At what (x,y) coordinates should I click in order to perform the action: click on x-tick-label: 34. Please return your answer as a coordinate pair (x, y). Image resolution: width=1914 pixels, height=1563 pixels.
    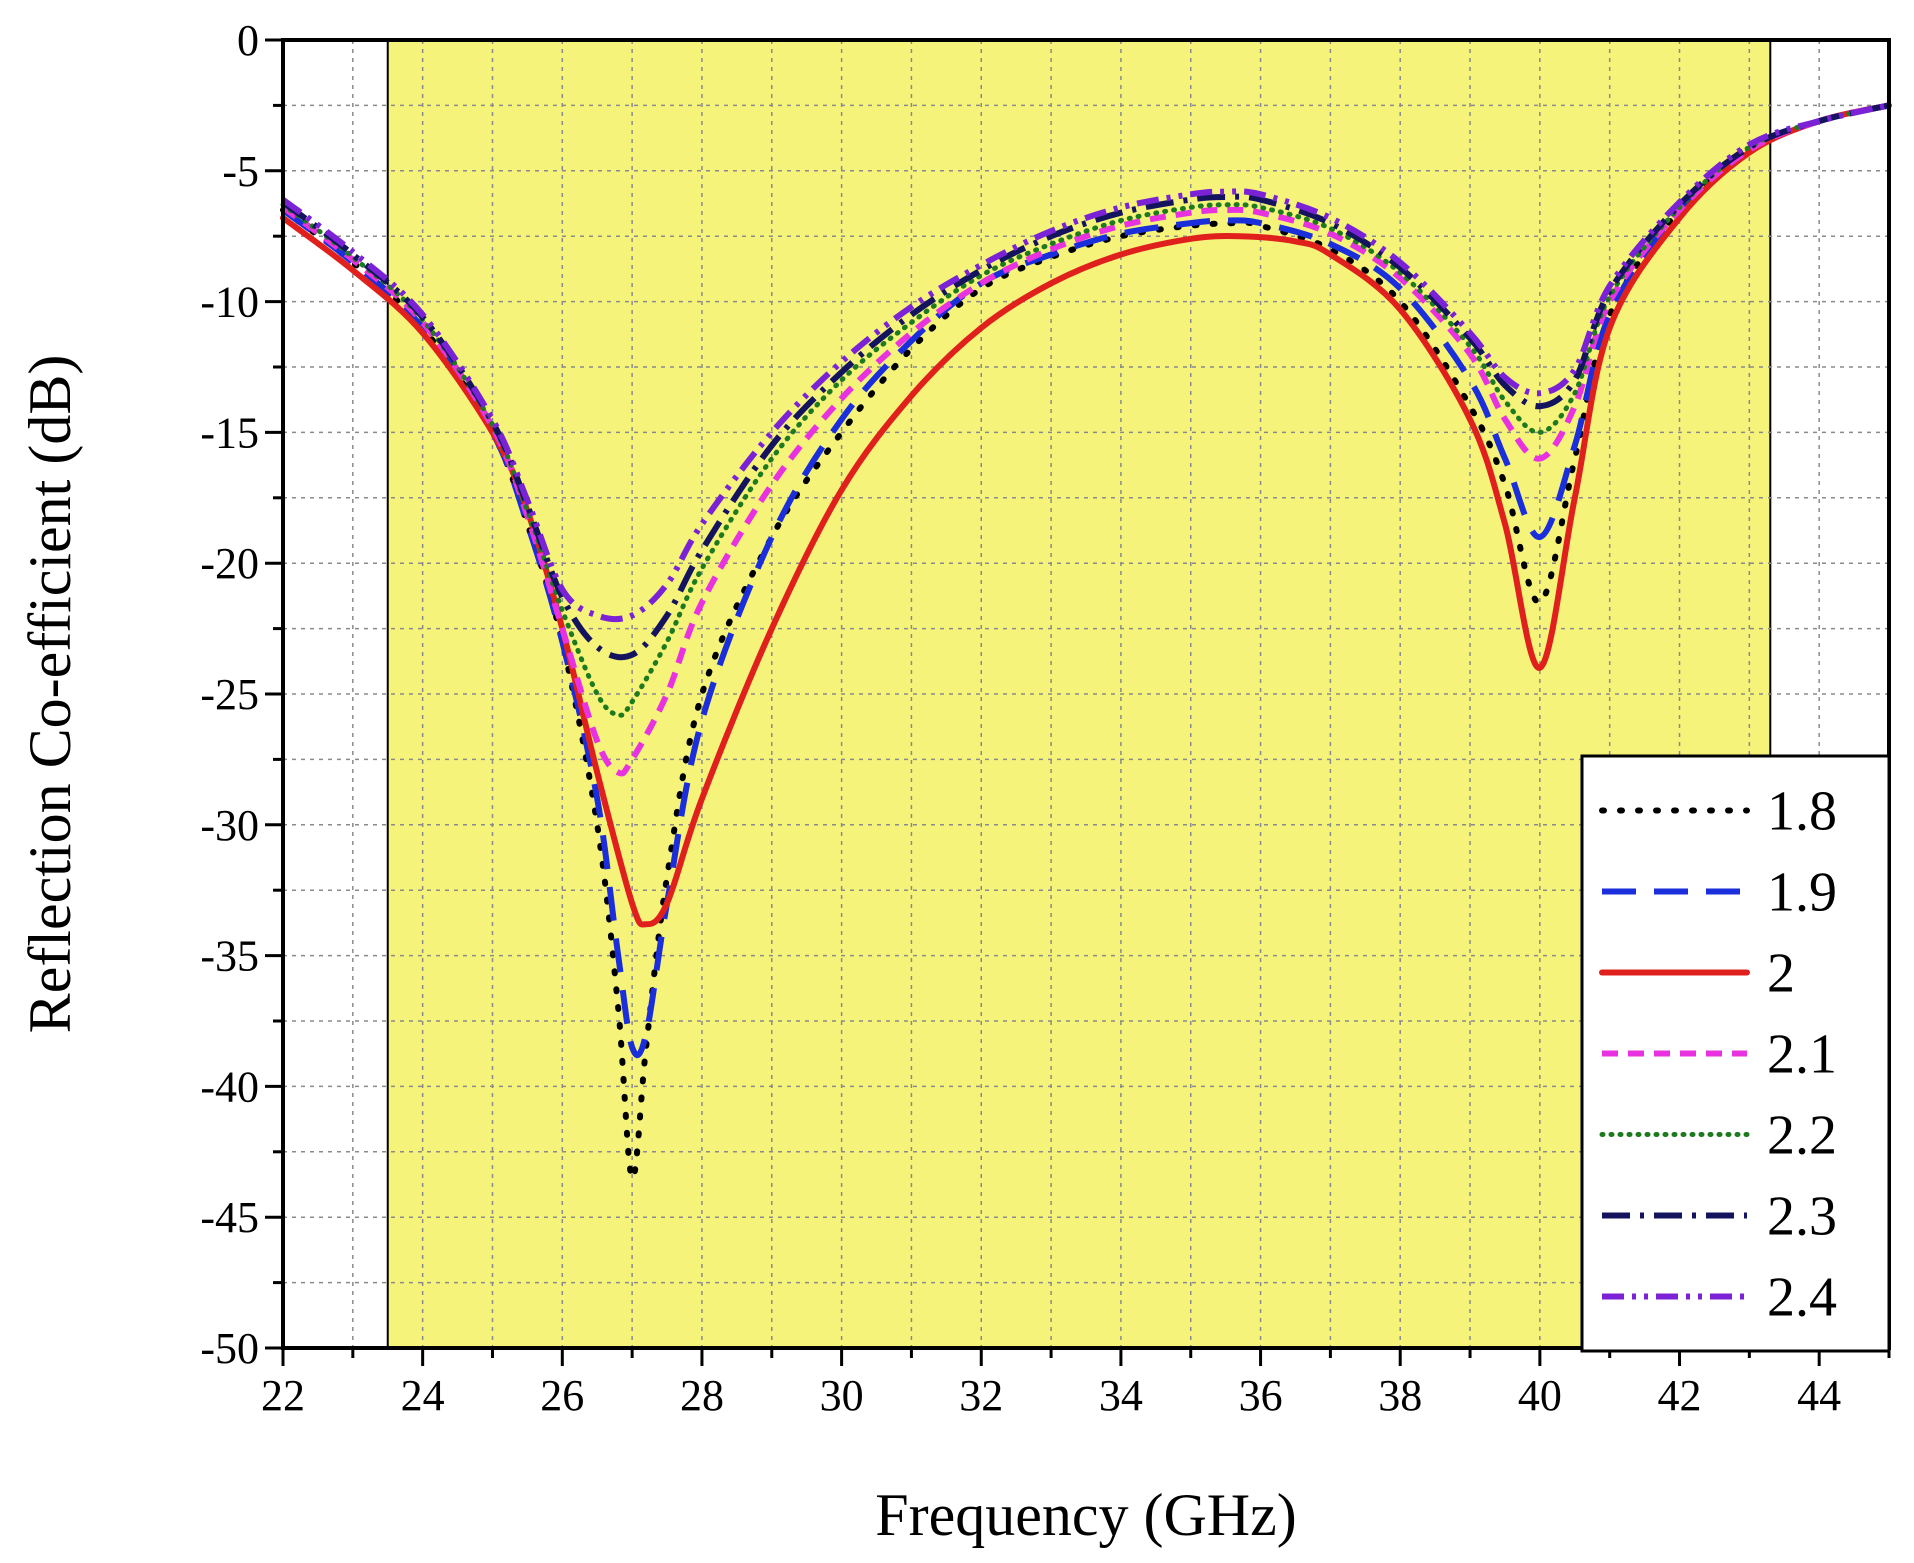
    Looking at the image, I should click on (1121, 1395).